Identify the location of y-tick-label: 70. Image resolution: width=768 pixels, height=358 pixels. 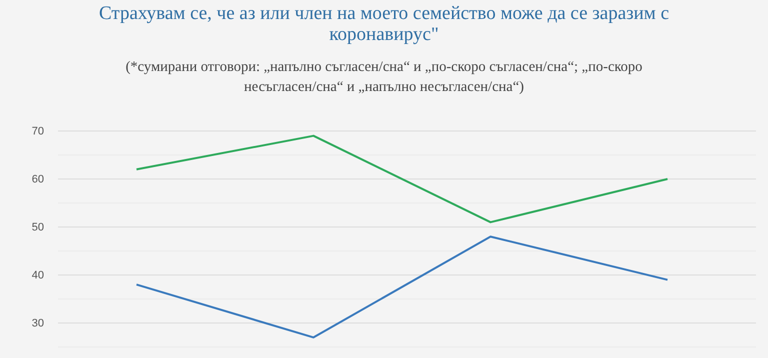
(38, 132).